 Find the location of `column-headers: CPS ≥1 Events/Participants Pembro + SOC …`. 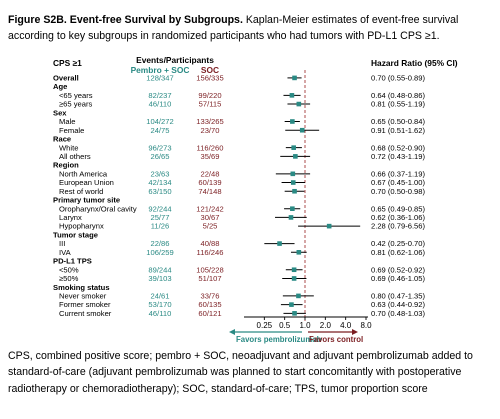

column-headers: CPS ≥1 Events/Participants Pembro + SOC … is located at coordinates (255, 65).